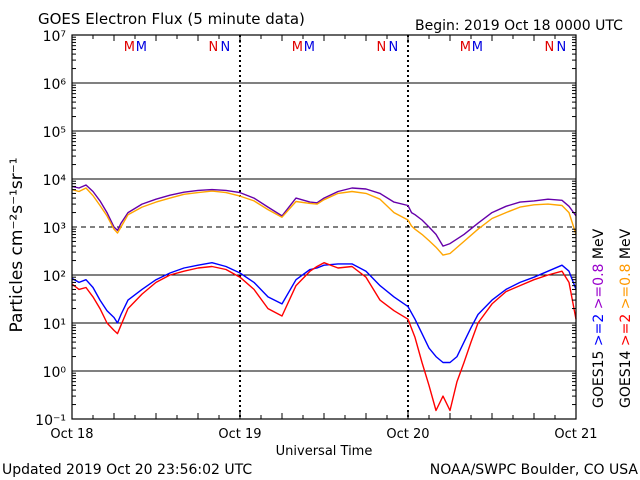  What do you see at coordinates (407, 434) in the screenshot?
I see `x-tick-label: Oct 20` at bounding box center [407, 434].